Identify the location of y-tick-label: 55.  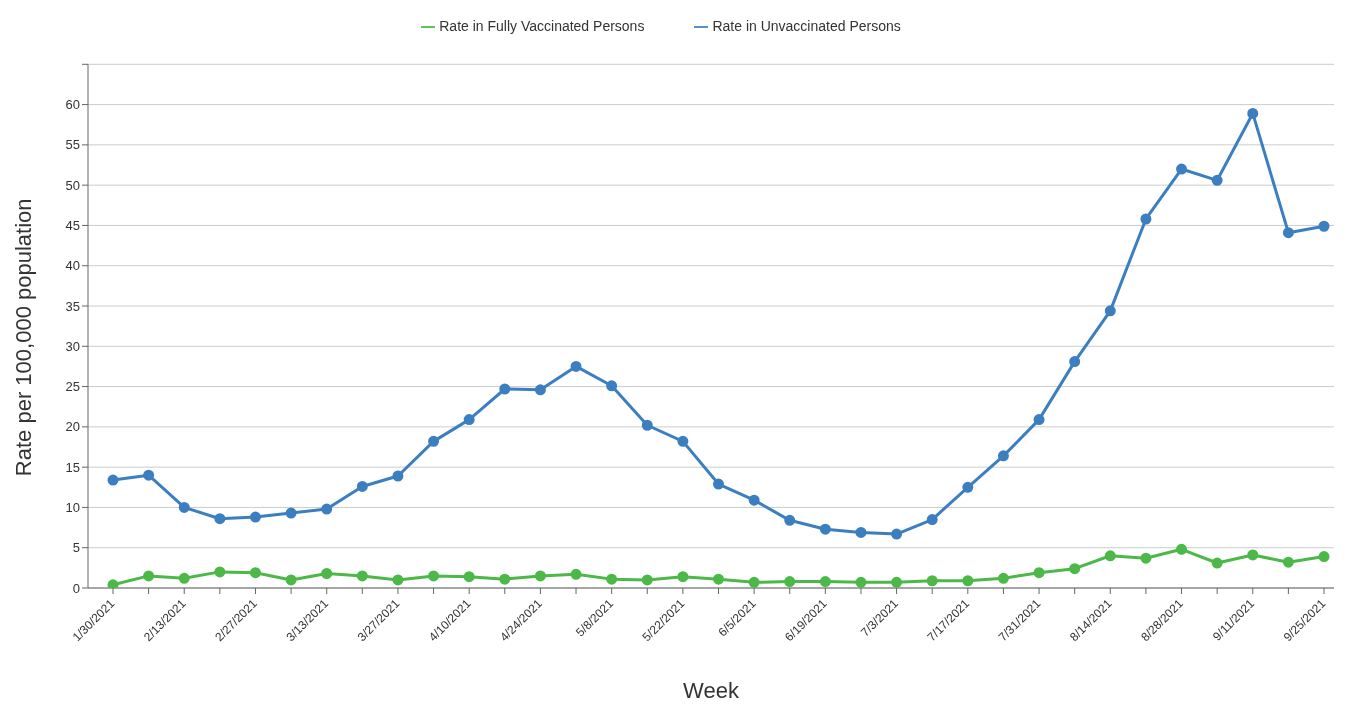
(72, 145).